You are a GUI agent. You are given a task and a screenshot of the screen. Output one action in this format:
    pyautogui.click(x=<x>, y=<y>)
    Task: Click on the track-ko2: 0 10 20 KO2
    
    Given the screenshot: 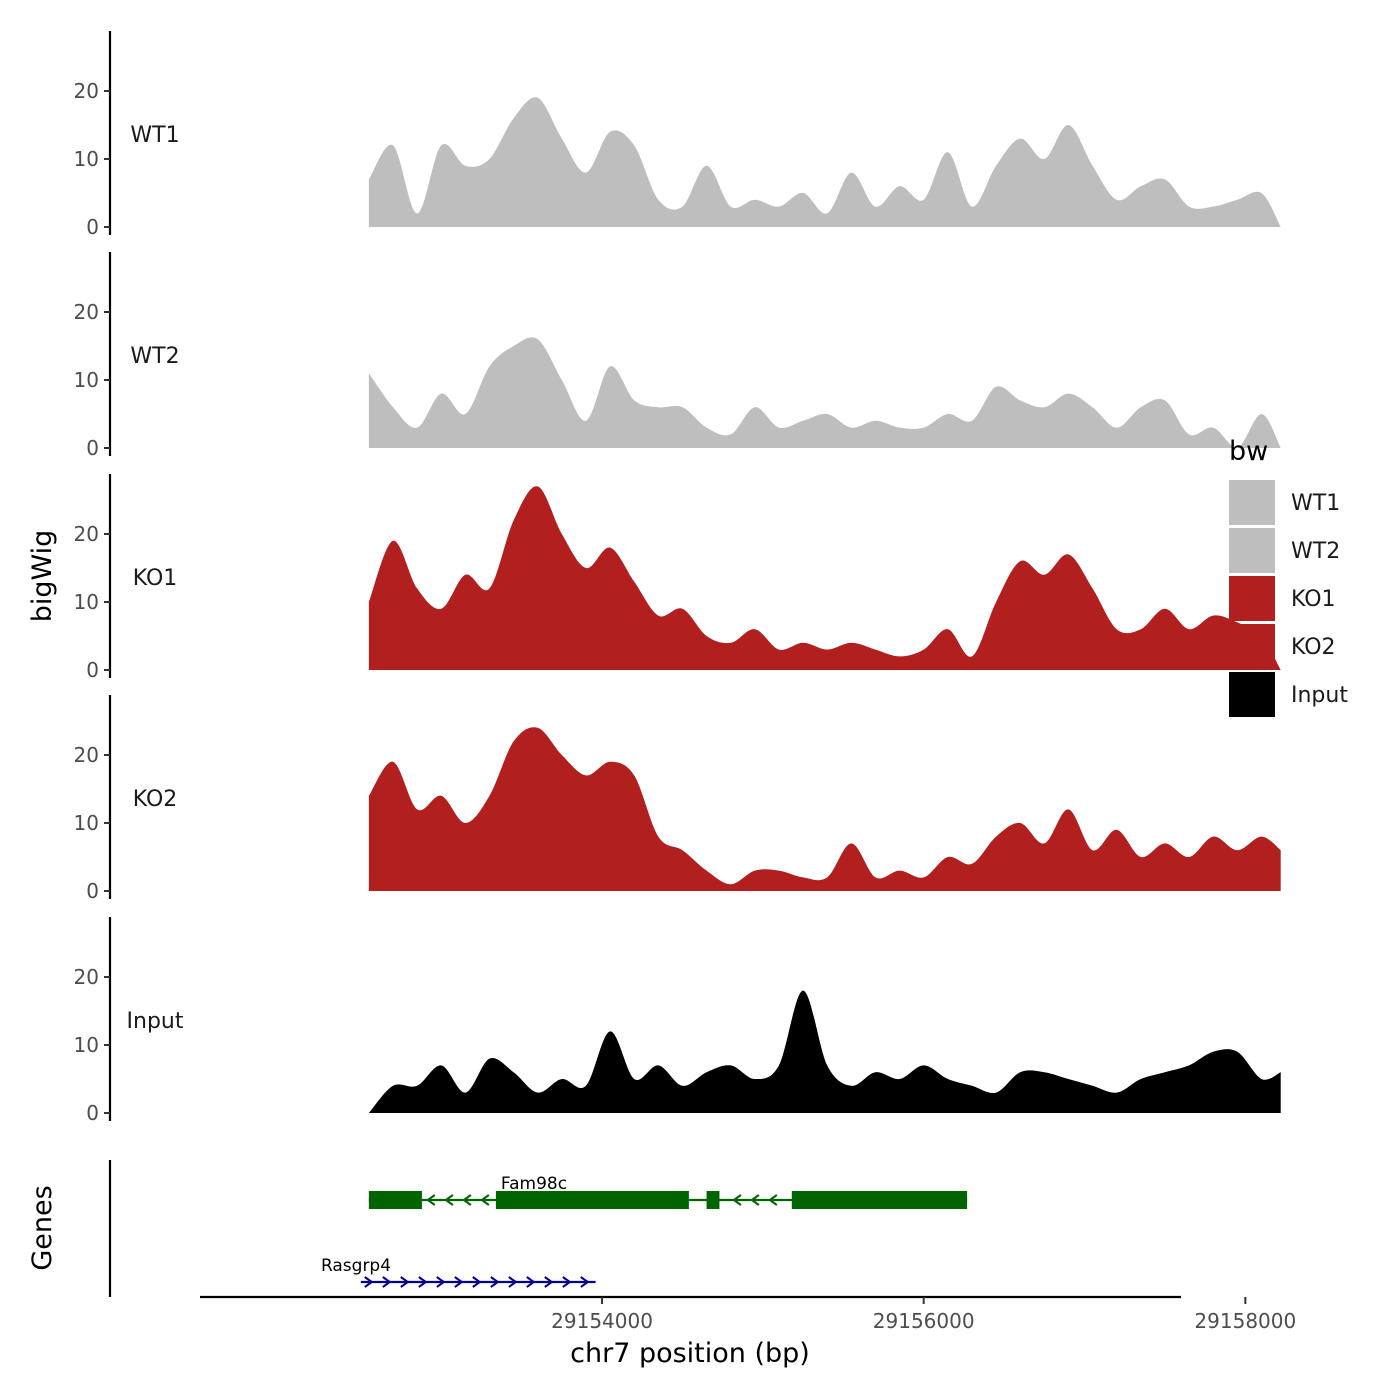 What is the action you would take?
    pyautogui.click(x=677, y=799)
    